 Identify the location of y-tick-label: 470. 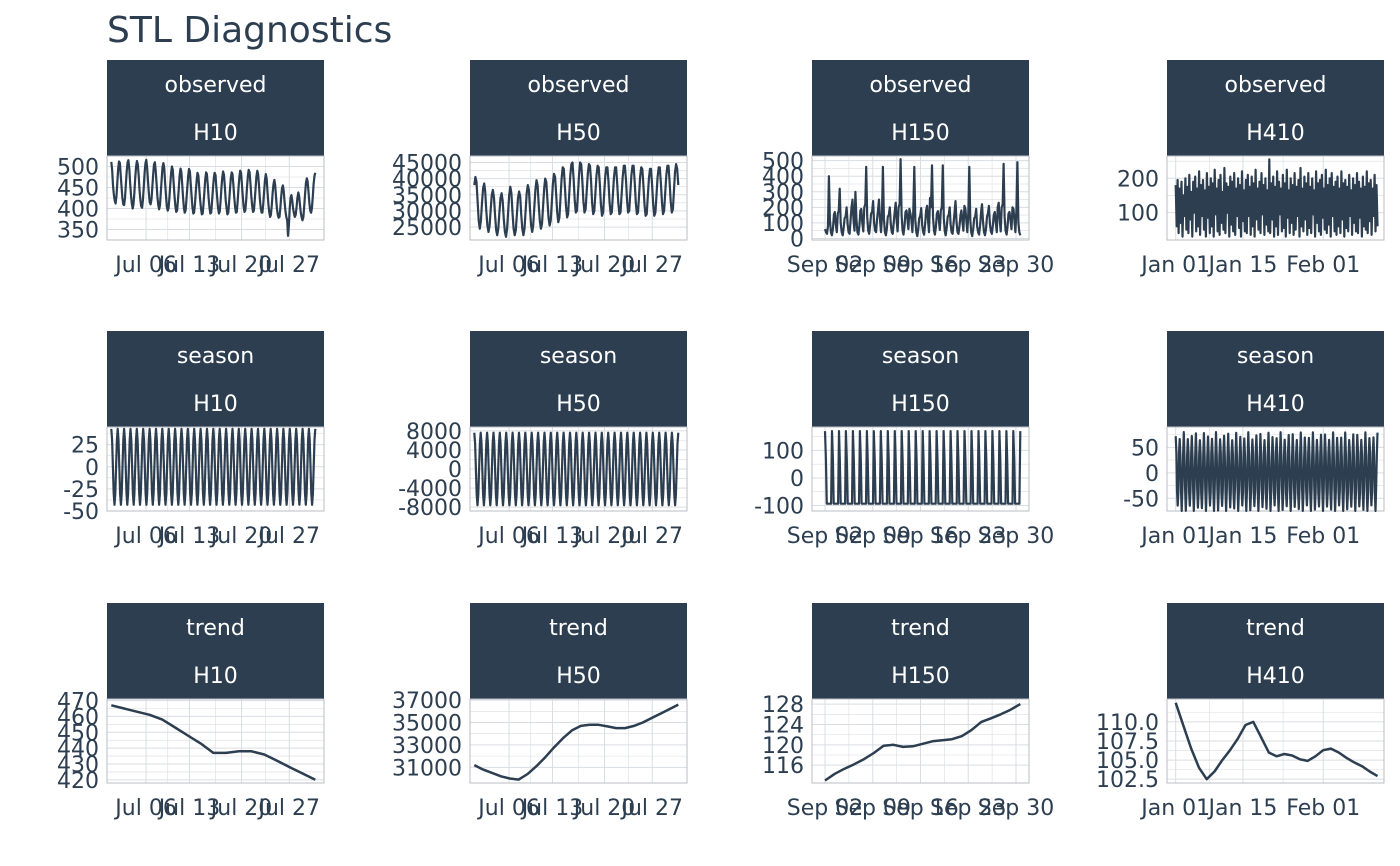
(78, 702).